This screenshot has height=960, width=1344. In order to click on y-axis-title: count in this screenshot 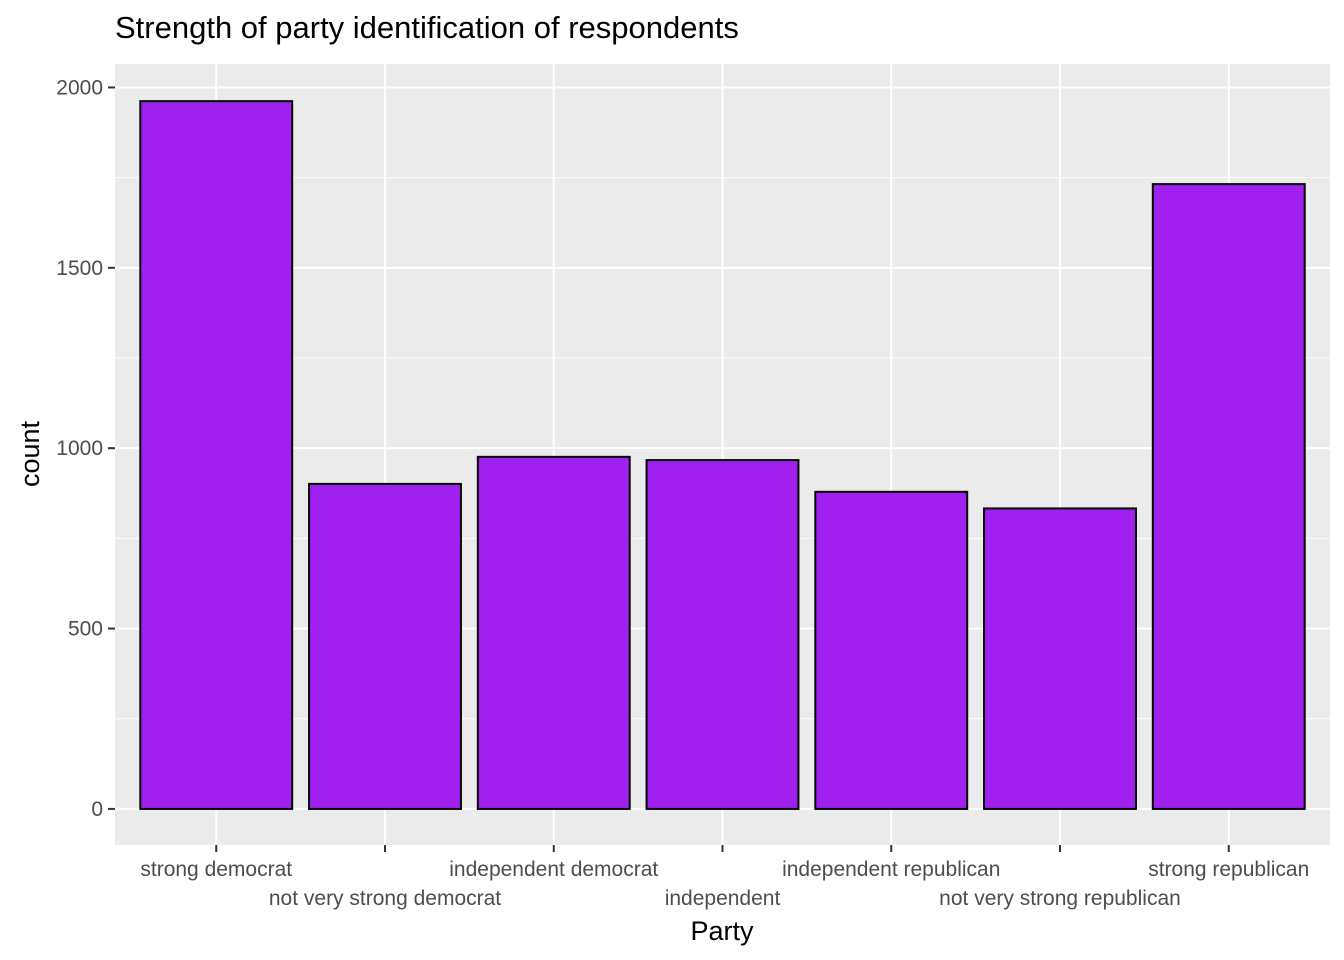, I will do `click(30, 453)`.